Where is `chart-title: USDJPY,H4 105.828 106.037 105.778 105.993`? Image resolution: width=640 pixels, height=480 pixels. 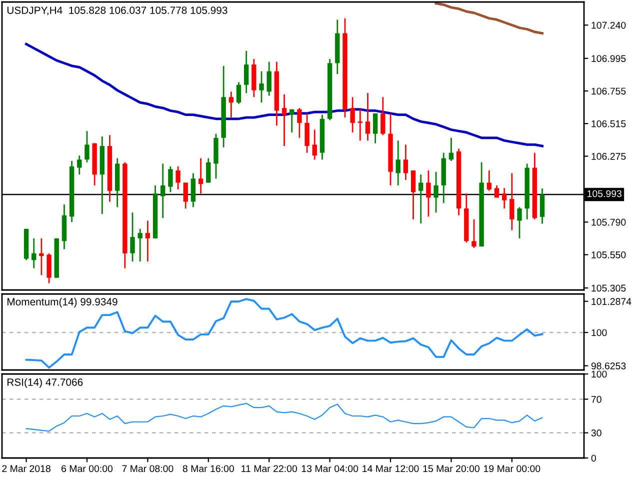
chart-title: USDJPY,H4 105.828 106.037 105.778 105.993 is located at coordinates (117, 11).